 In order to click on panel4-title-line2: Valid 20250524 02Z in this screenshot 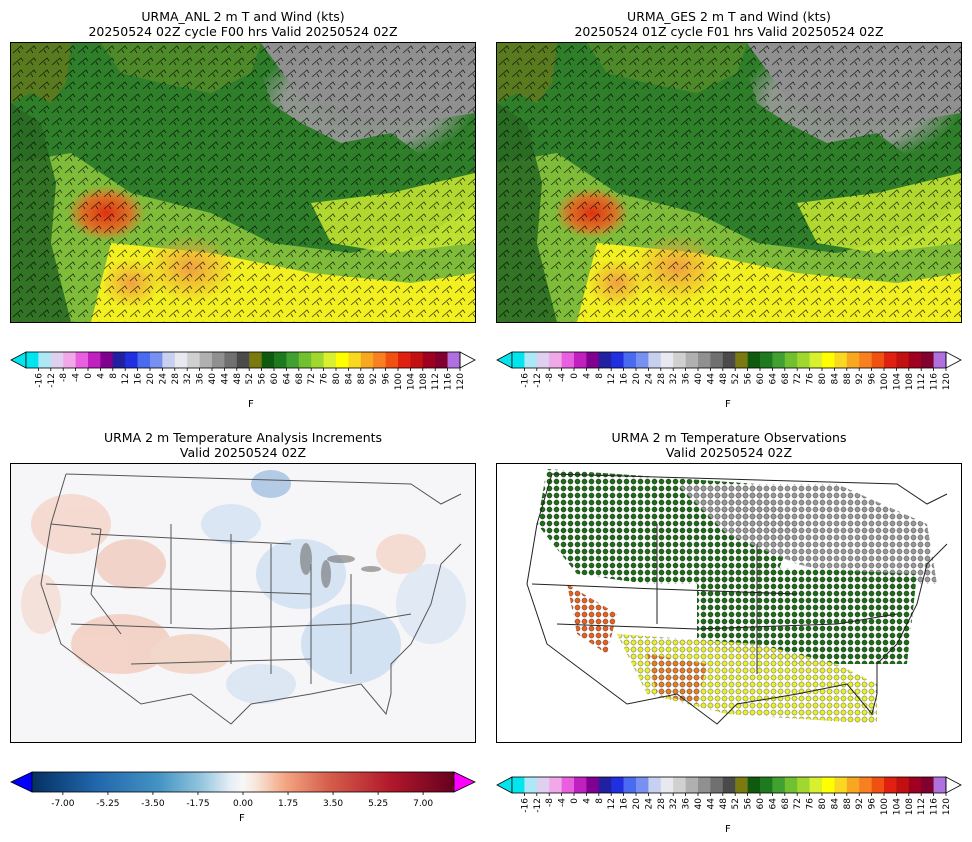, I will do `click(729, 452)`.